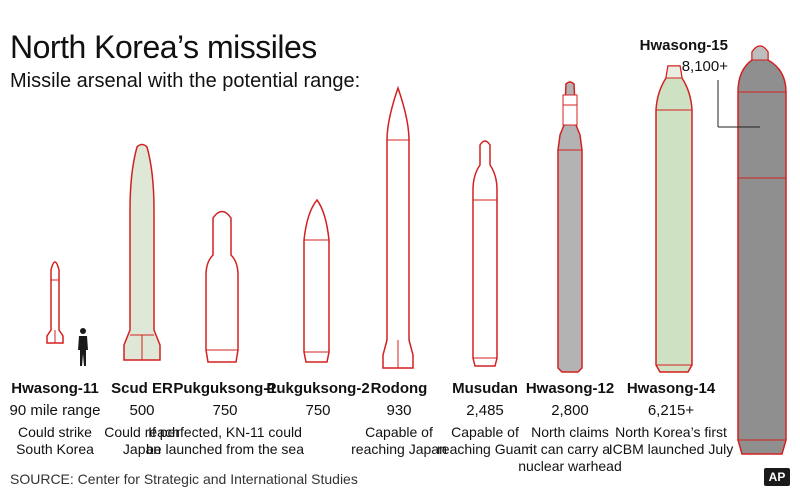 The width and height of the screenshot is (800, 496). I want to click on label-musudan: Musudan 2,485 Capable of reaching Guam, so click(485, 419).